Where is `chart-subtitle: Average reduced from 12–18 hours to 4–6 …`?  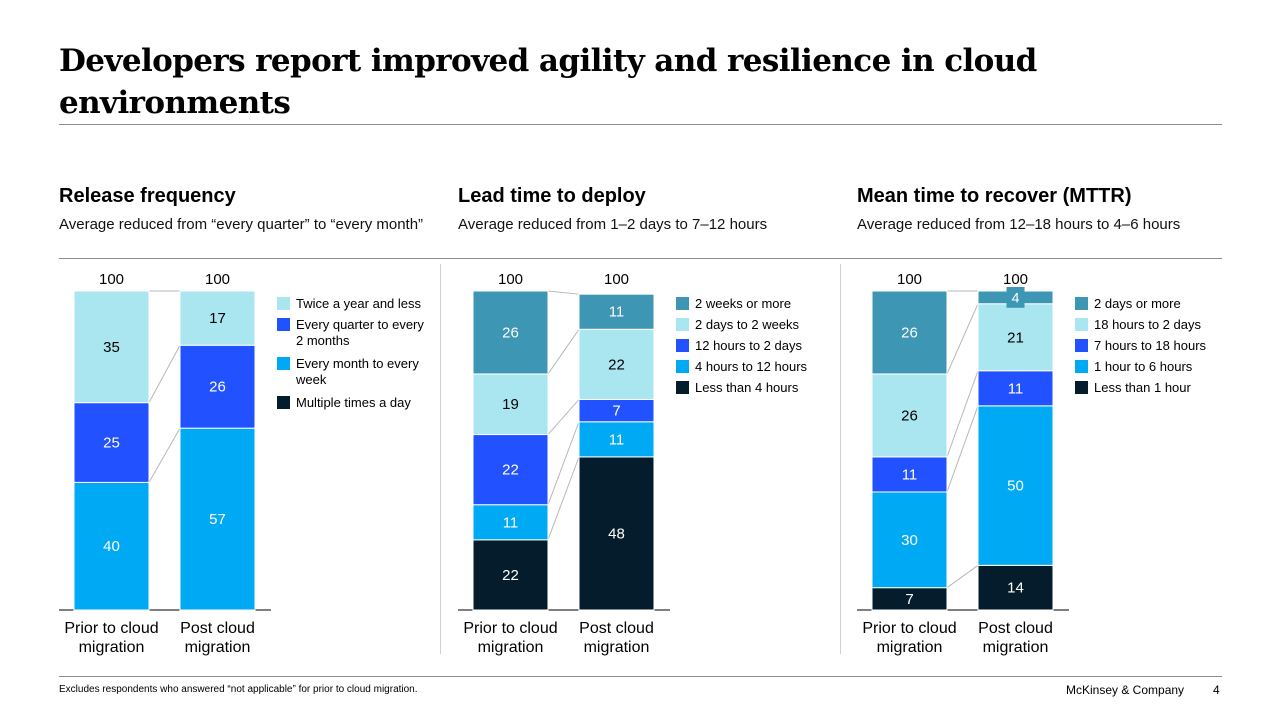
chart-subtitle: Average reduced from 12–18 hours to 4–6 … is located at coordinates (1019, 224).